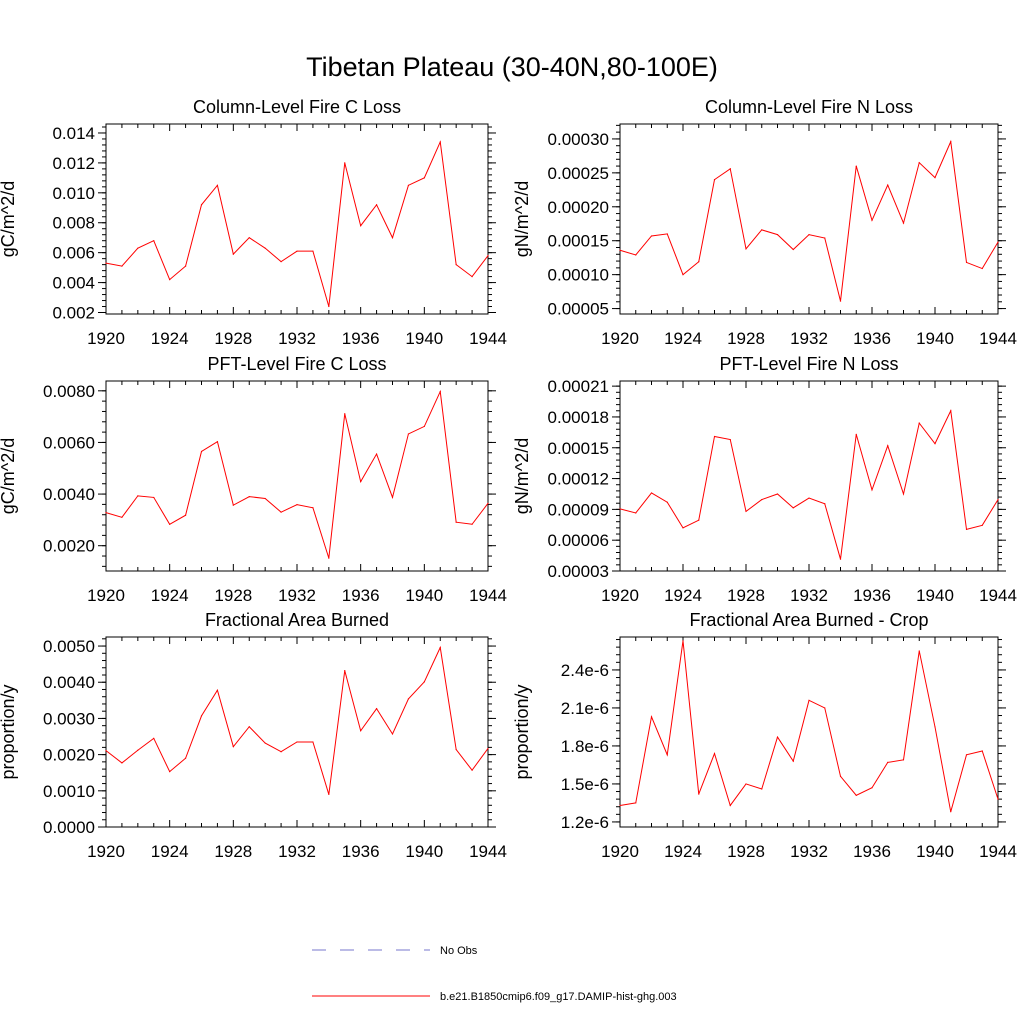 The height and width of the screenshot is (1024, 1024). I want to click on panel-title: Fractional Area Burned, so click(297, 620).